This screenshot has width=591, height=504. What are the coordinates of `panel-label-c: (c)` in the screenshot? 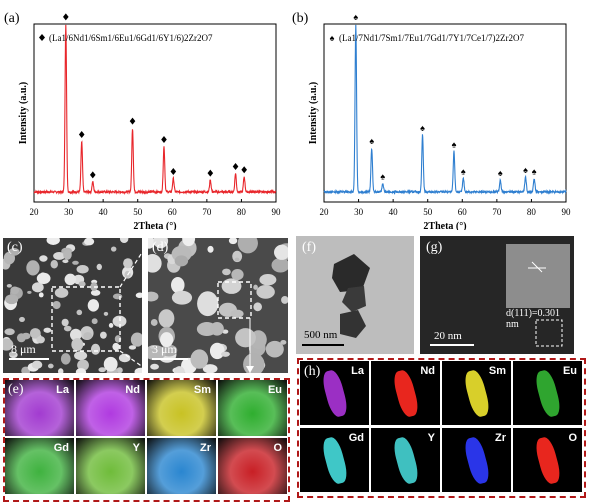 It's located at (15, 247).